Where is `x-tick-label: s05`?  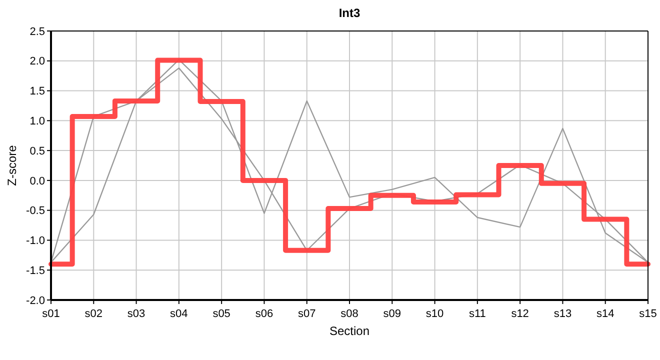
x-tick-label: s05 is located at coordinates (221, 314).